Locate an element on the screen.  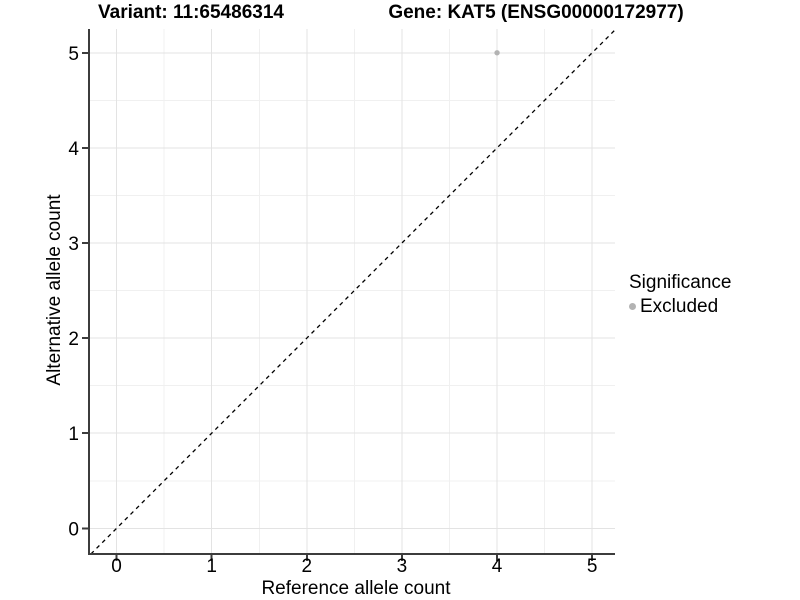
data-point is located at coordinates (497, 53).